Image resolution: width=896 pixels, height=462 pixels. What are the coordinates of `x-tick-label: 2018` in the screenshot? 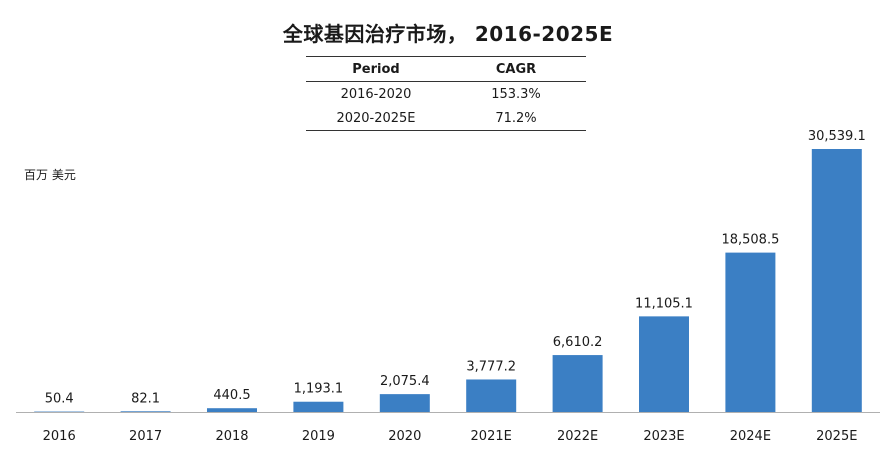 It's located at (231, 436).